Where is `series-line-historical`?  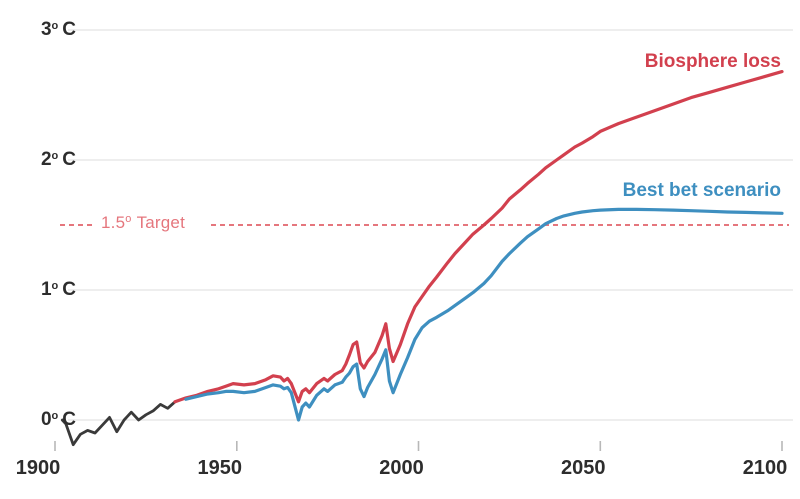 series-line-historical is located at coordinates (118, 423).